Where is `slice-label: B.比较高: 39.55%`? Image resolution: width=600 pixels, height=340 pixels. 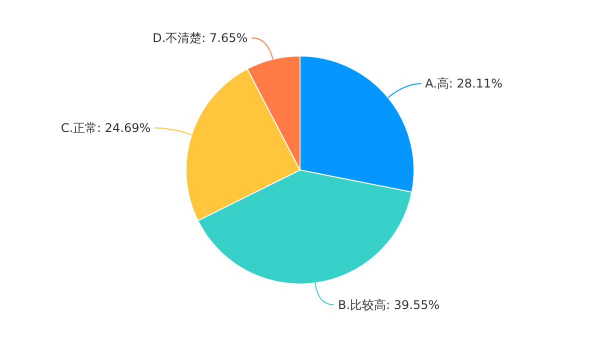 slice-label: B.比较高: 39.55% is located at coordinates (389, 305).